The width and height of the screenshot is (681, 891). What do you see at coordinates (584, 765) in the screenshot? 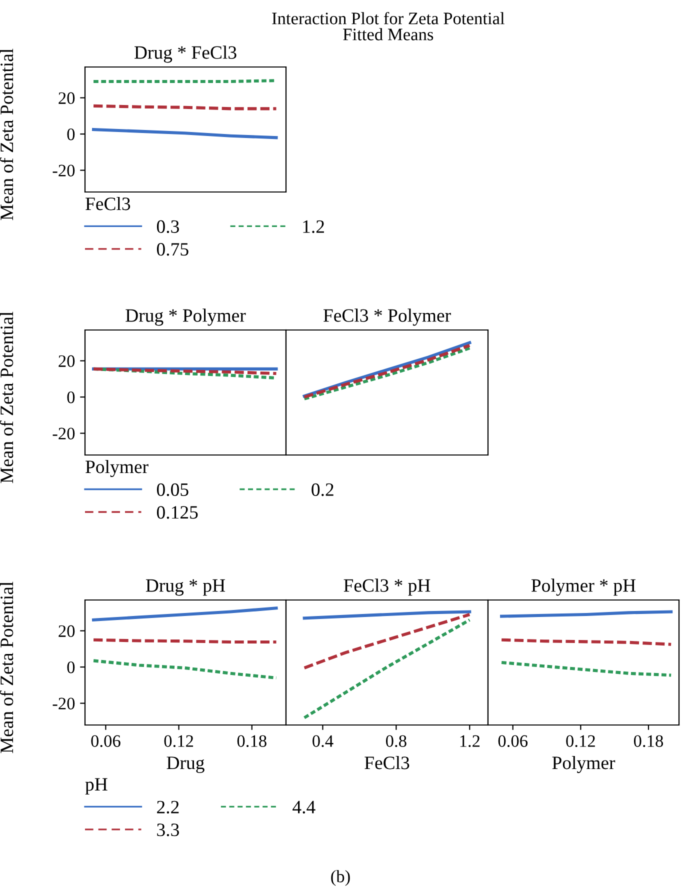
I see `x-axis-title: Polymer` at bounding box center [584, 765].